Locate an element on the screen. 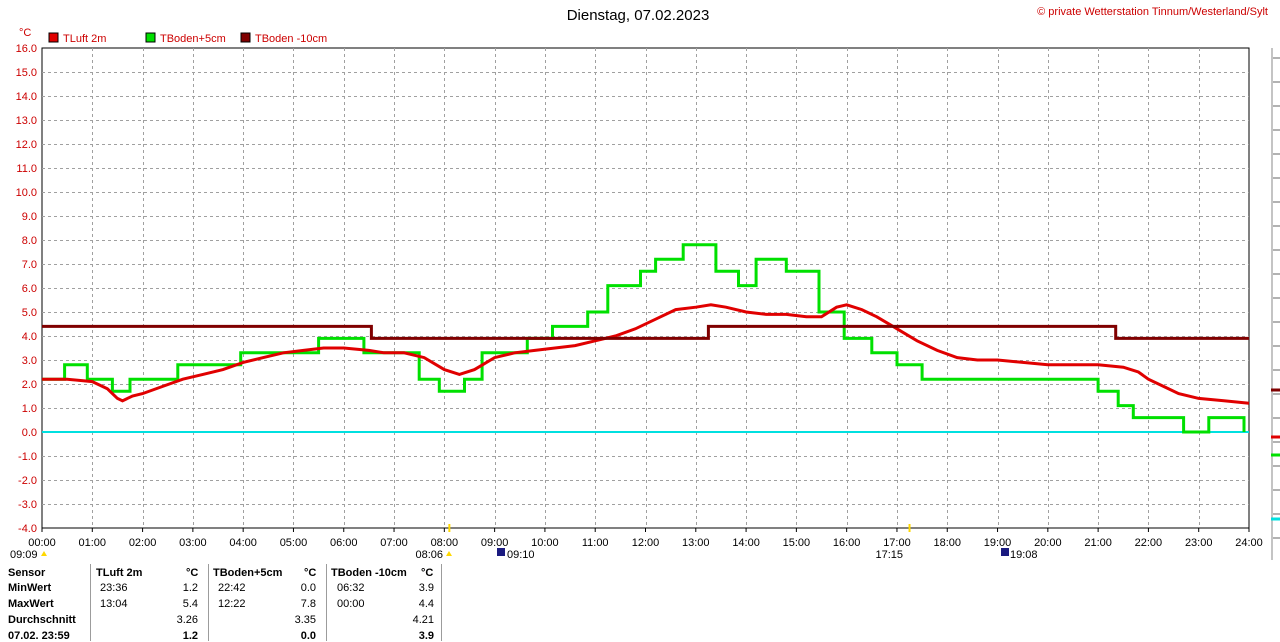 The width and height of the screenshot is (1280, 642). table-header-tboden5: TBoden+5cm is located at coordinates (248, 573).